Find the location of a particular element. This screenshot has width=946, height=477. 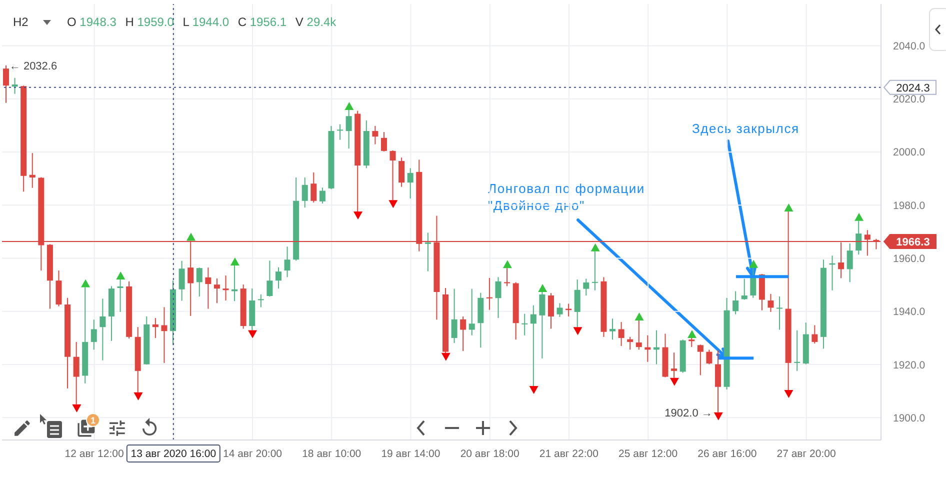

annotation: 1902.0 → is located at coordinates (688, 413).